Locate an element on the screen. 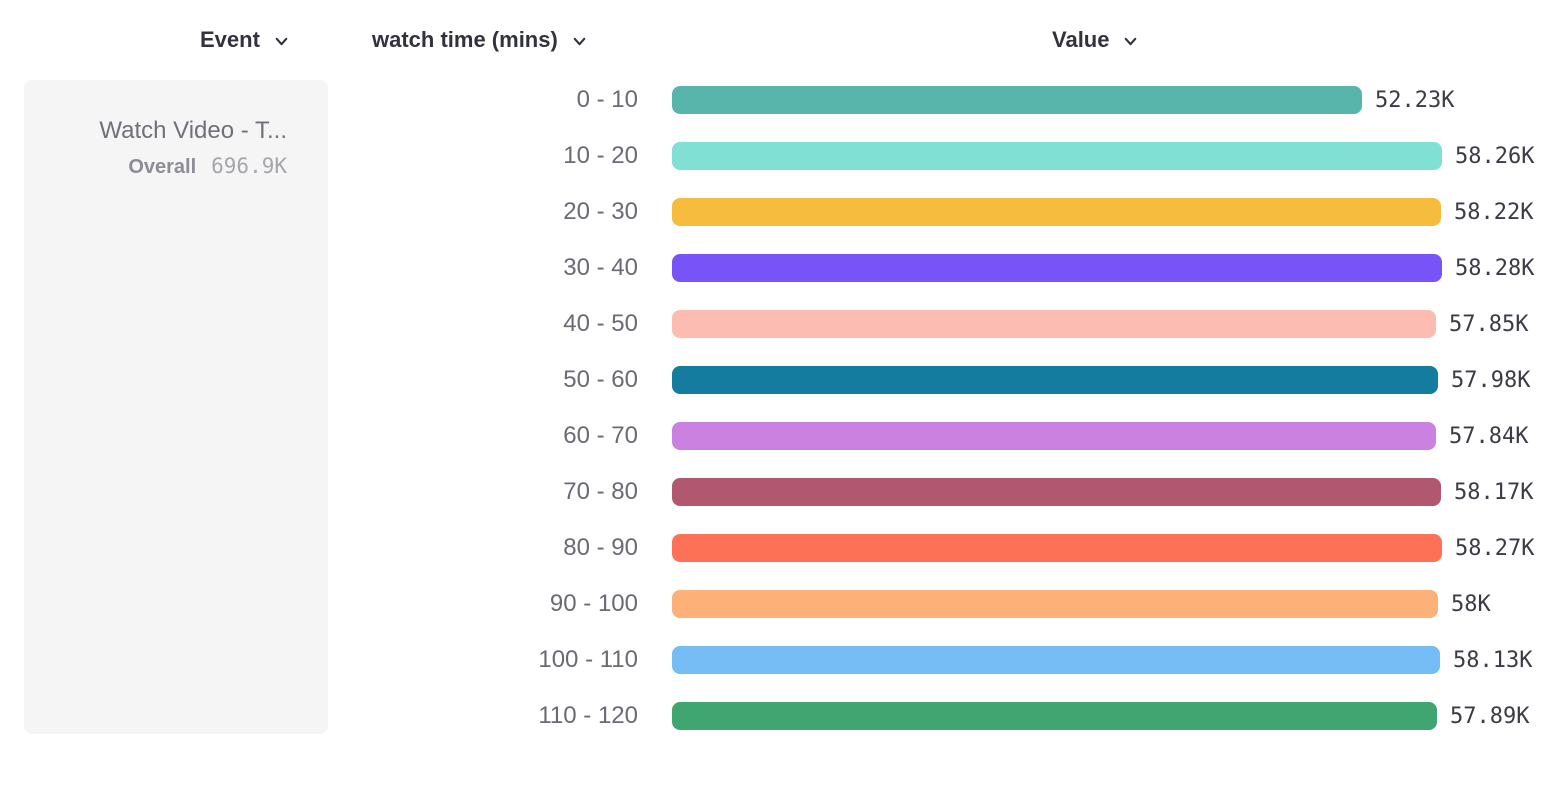 The image size is (1568, 790). chart-row: 30 - 40 58.28K is located at coordinates (784, 268).